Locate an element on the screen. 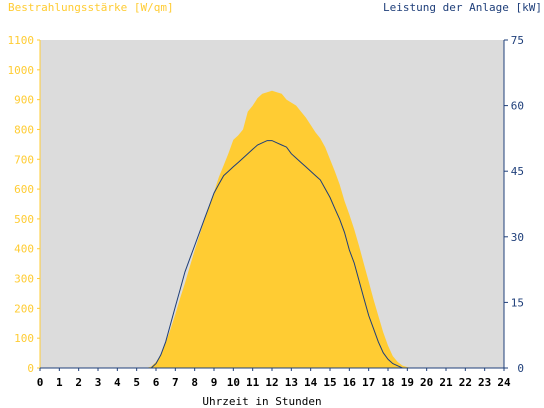 Image resolution: width=544 pixels, height=408 pixels. left-y-tick-label: 900 is located at coordinates (24, 100).